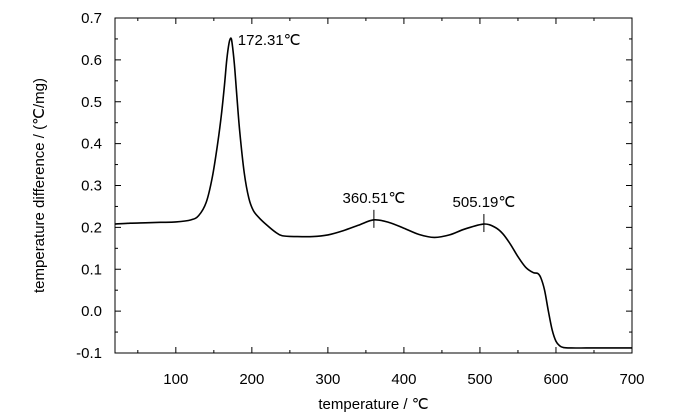  What do you see at coordinates (479, 379) in the screenshot?
I see `x-tick-label: 500` at bounding box center [479, 379].